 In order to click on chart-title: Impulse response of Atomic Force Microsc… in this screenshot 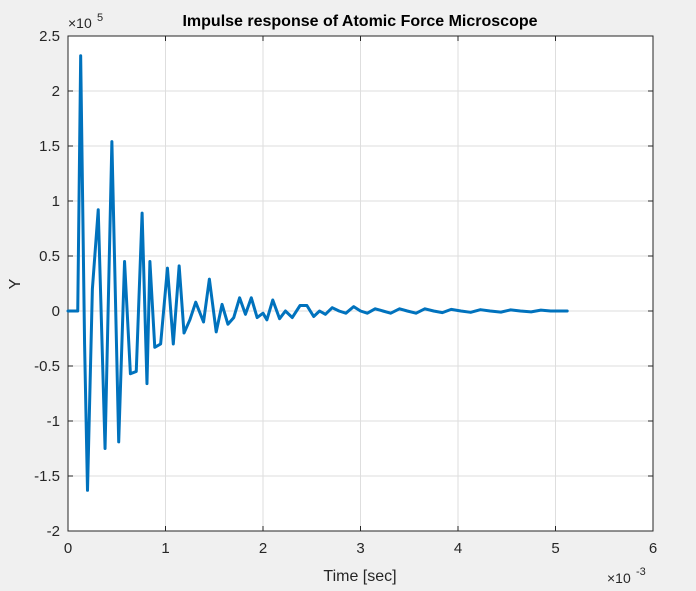, I will do `click(359, 21)`.